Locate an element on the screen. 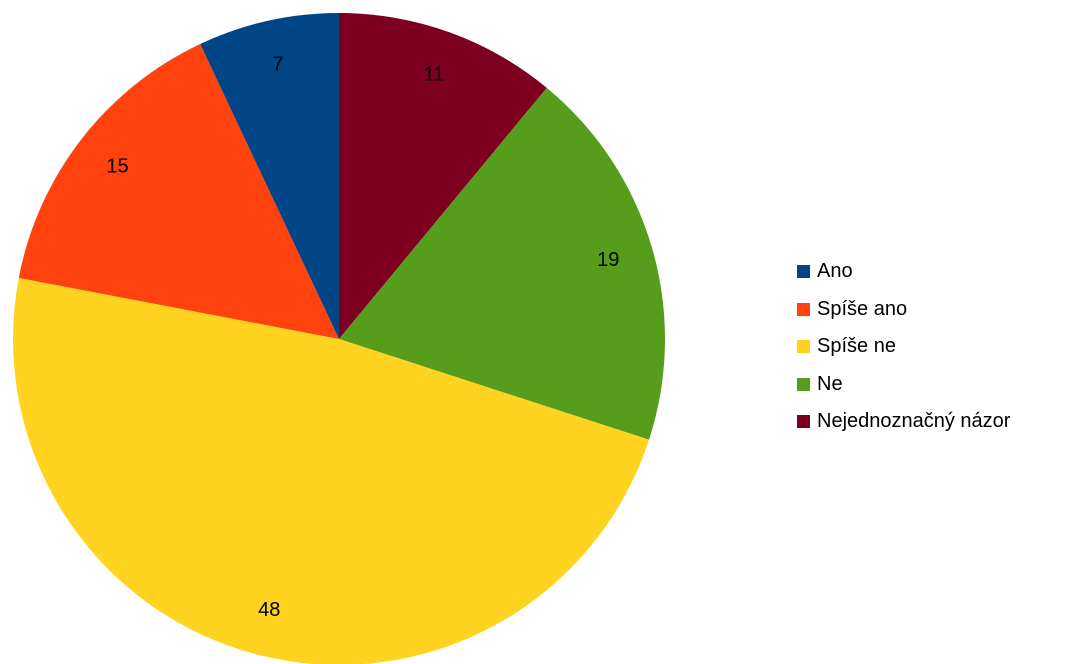  legend-item: Spíše ano is located at coordinates (903, 310).